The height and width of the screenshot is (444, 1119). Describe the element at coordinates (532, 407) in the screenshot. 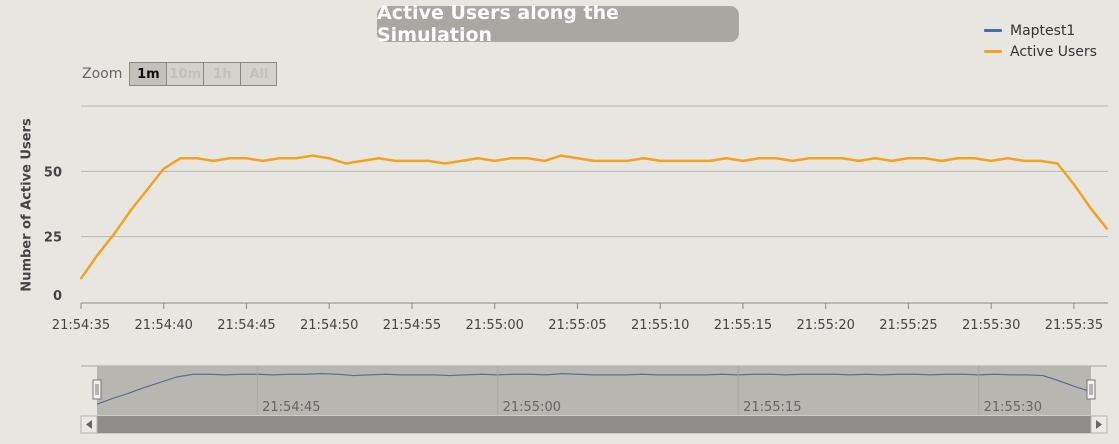

I see `navigator-tick-label-1: 21:55:00` at that location.